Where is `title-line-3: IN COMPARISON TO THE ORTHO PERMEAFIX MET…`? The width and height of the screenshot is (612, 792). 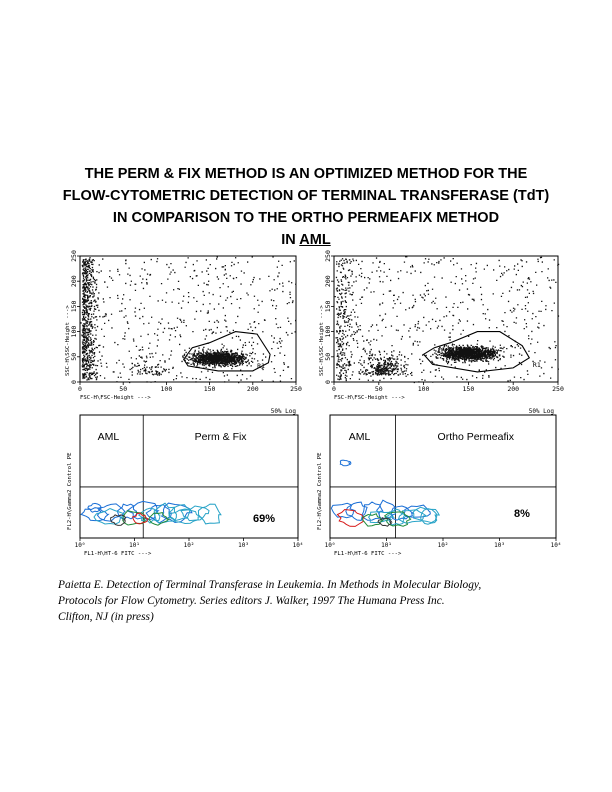
title-line-3: IN COMPARISON TO THE ORTHO PERMEAFIX MET… is located at coordinates (306, 218).